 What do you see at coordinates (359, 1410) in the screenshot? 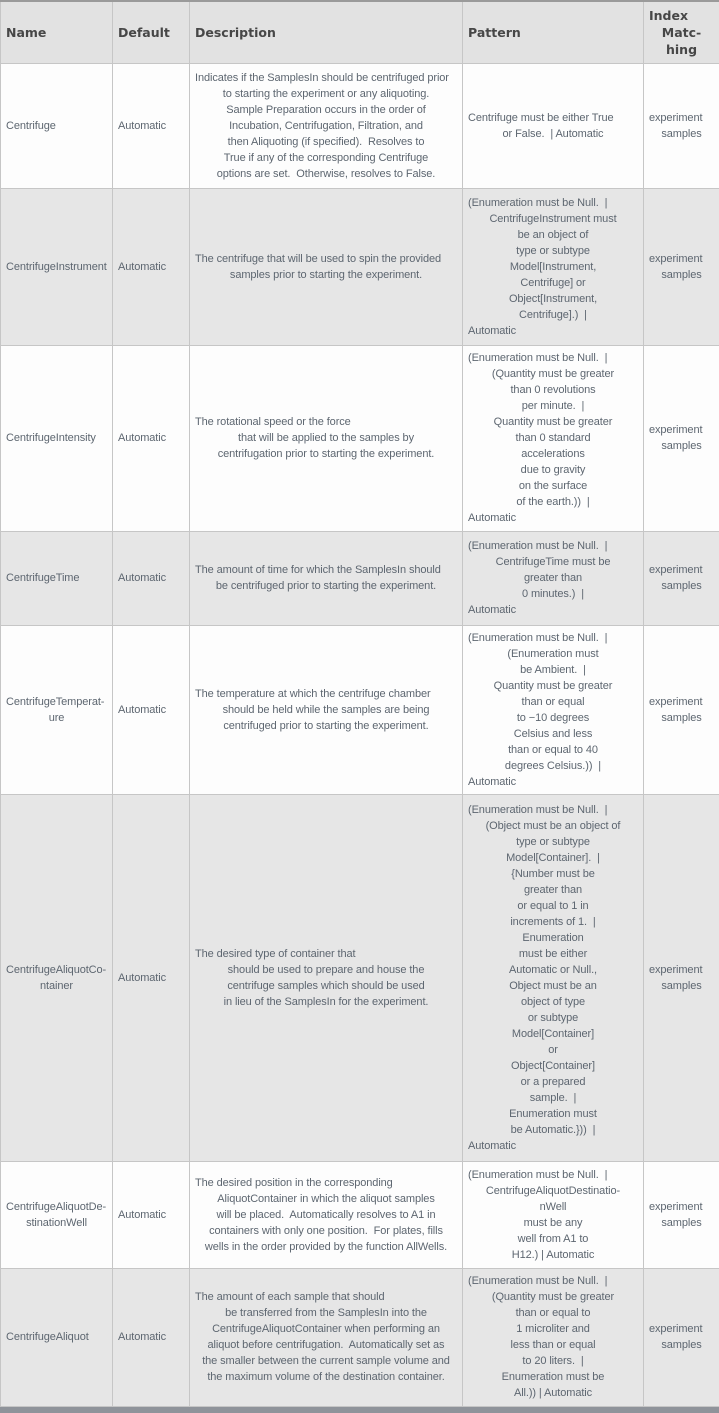
I see `table-bottom-border` at bounding box center [359, 1410].